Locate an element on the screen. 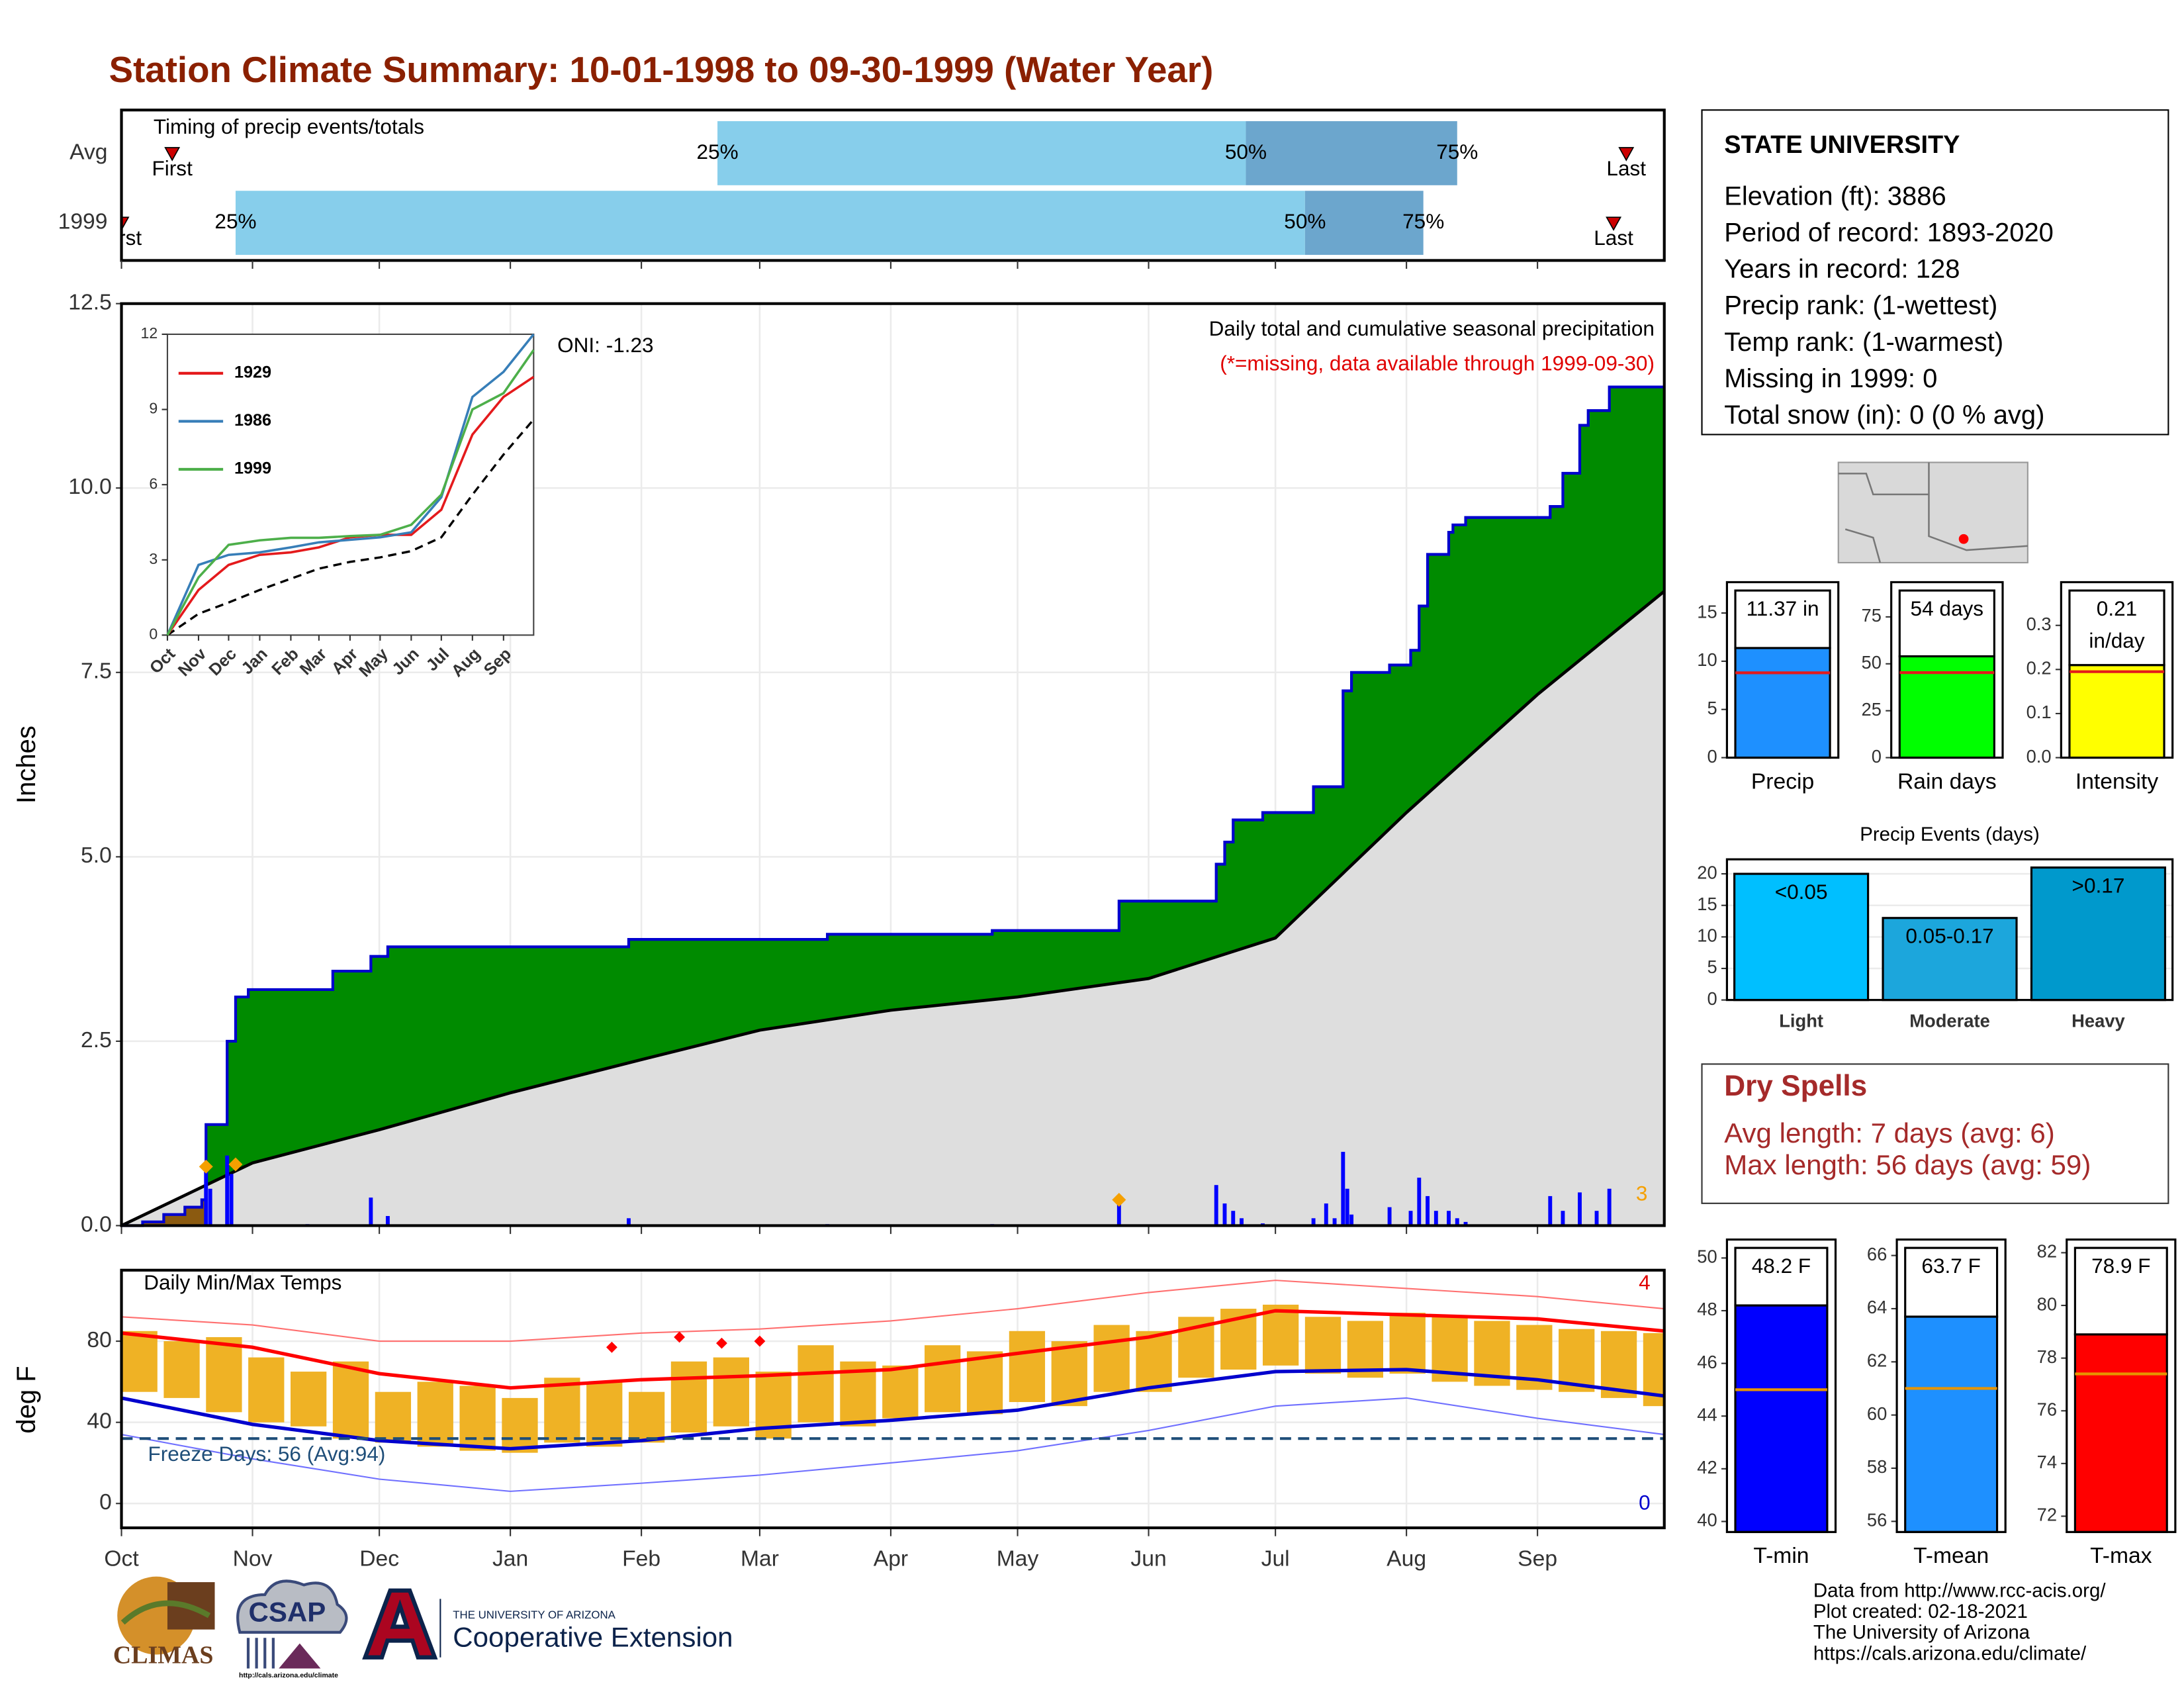 The image size is (2184, 1688). x-tick-label: Oct is located at coordinates (121, 1558).